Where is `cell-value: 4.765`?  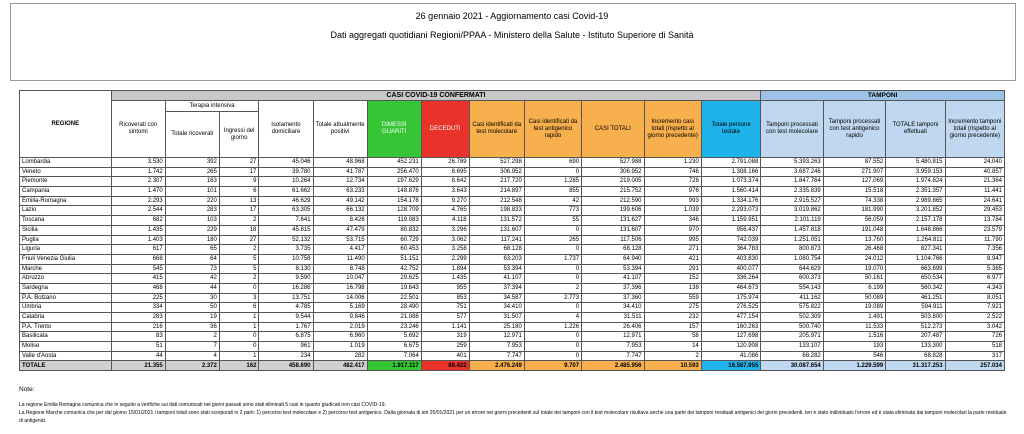 cell-value: 4.765 is located at coordinates (445, 211).